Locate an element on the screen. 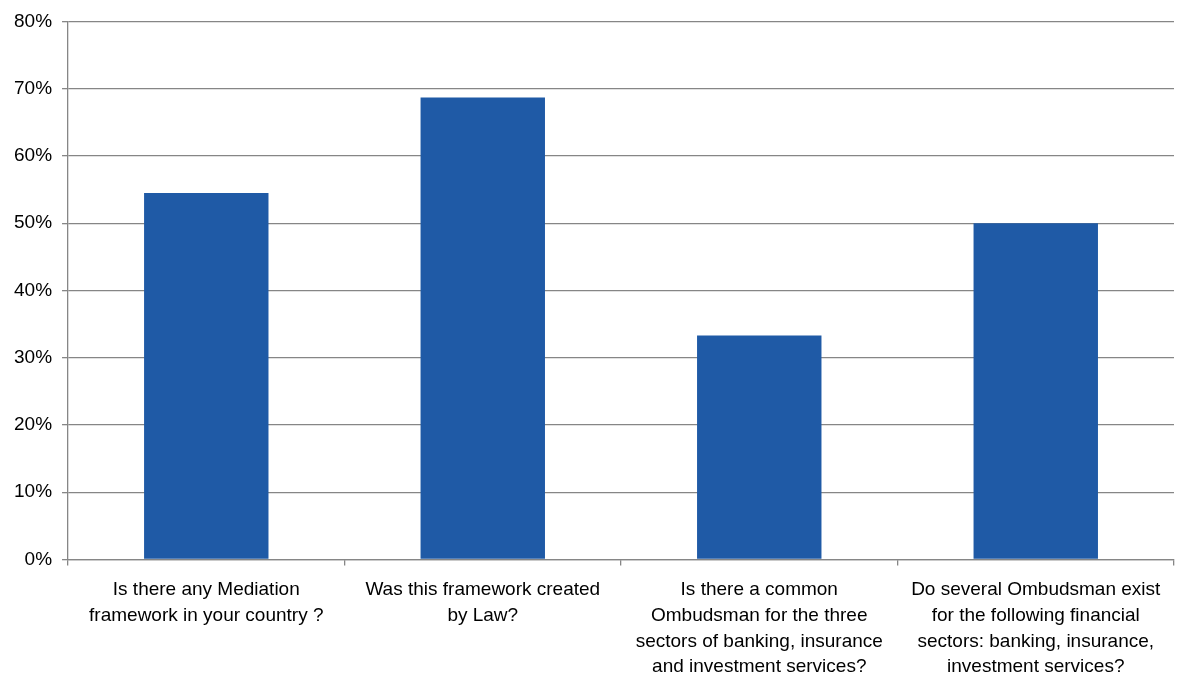 The width and height of the screenshot is (1184, 694). y-tick-label: 60% is located at coordinates (33, 155).